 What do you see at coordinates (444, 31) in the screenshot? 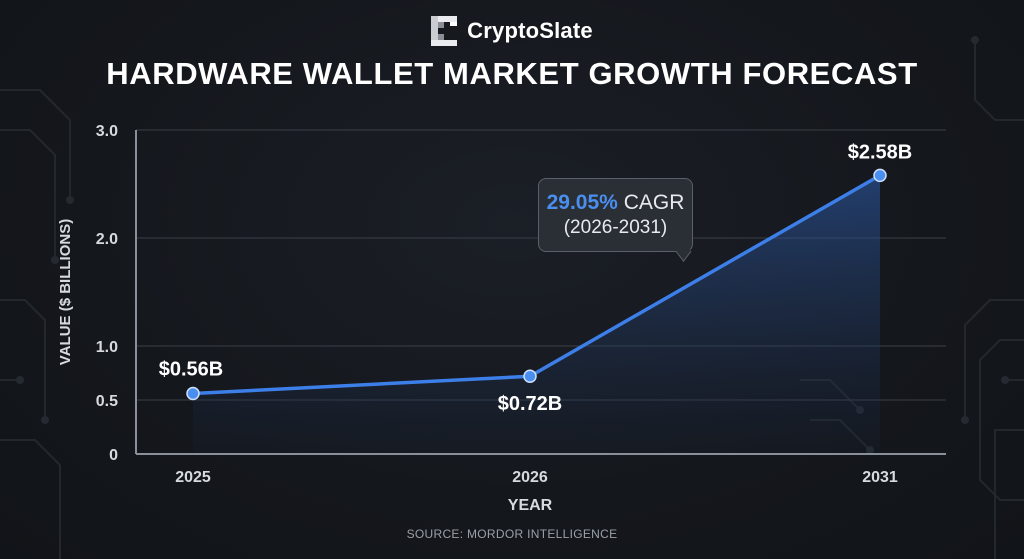
I see `cryptoslate-logo-icon` at bounding box center [444, 31].